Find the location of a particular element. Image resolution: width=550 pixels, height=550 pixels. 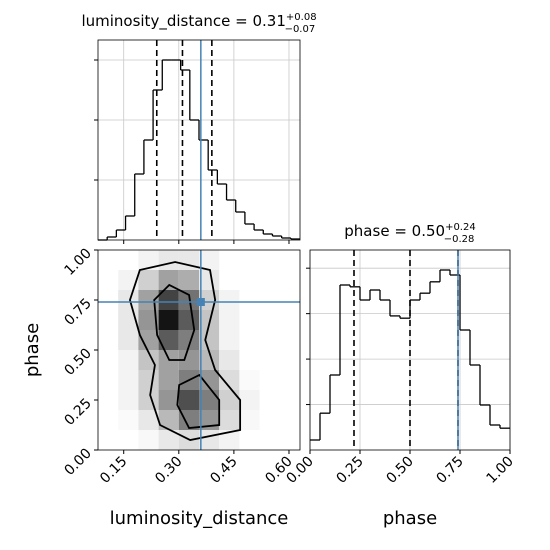

title-part: luminosity_distance is located at coordinates (155, 21).